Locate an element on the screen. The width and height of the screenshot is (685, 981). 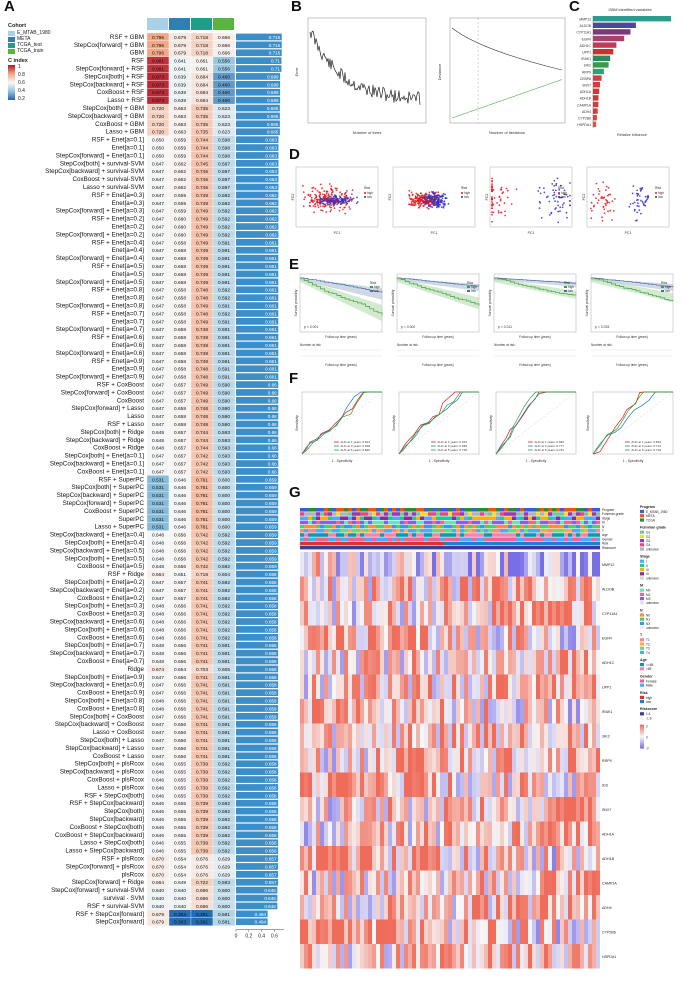
model-name: RSF + Lasso is located at coordinates (125, 424).